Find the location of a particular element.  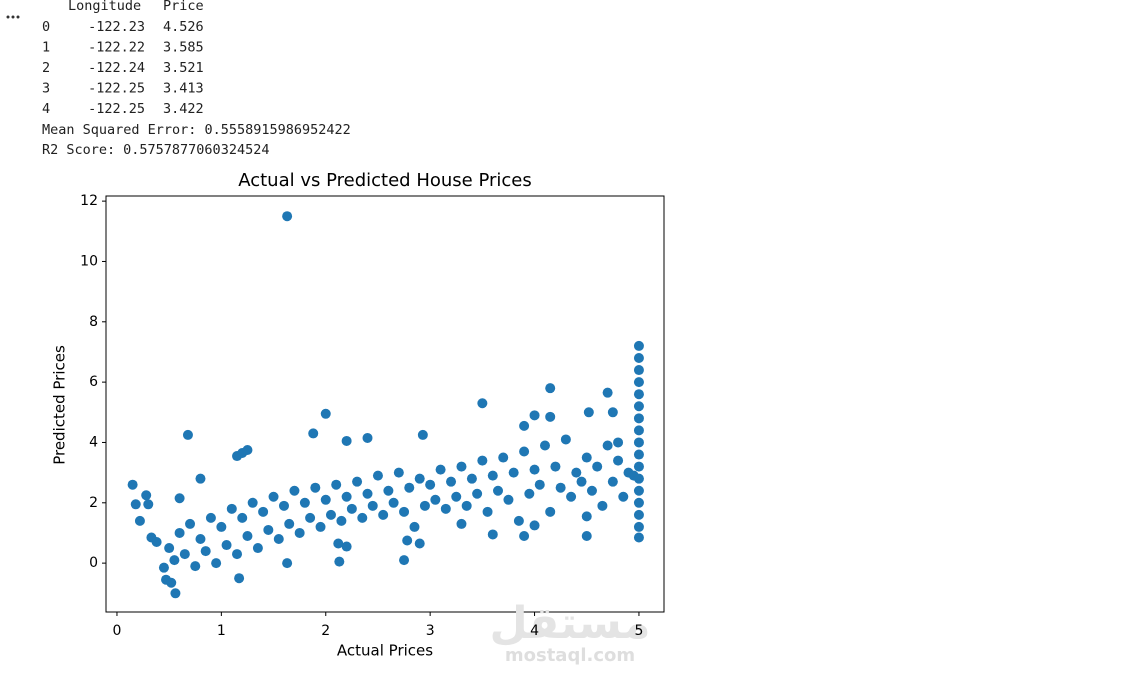

x-tick-label: 1 is located at coordinates (221, 631).